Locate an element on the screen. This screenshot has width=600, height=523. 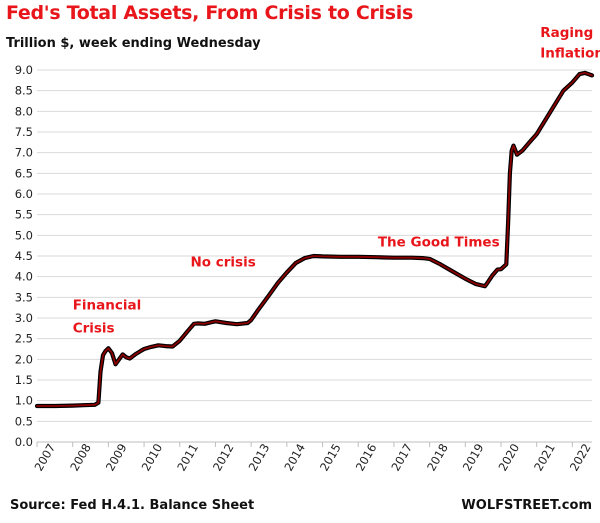
chart-annotation: Raging is located at coordinates (566, 33).